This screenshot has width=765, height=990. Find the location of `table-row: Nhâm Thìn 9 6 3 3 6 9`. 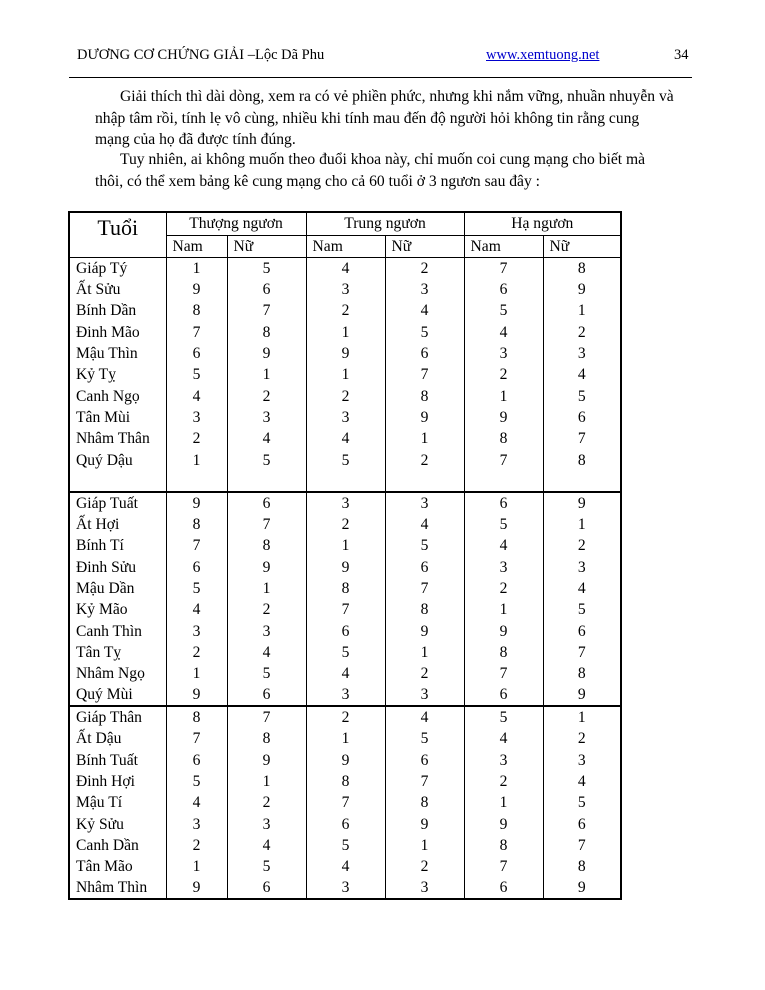

table-row: Nhâm Thìn 9 6 3 3 6 9 is located at coordinates (345, 888).